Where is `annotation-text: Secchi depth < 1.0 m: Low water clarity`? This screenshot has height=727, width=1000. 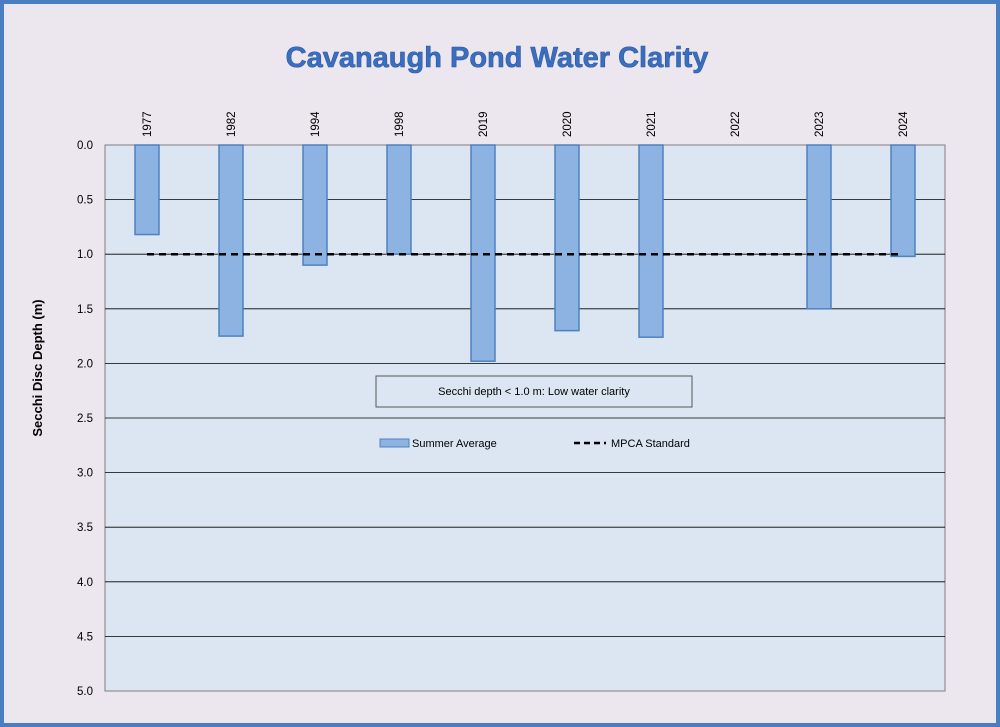 annotation-text: Secchi depth < 1.0 m: Low water clarity is located at coordinates (534, 392).